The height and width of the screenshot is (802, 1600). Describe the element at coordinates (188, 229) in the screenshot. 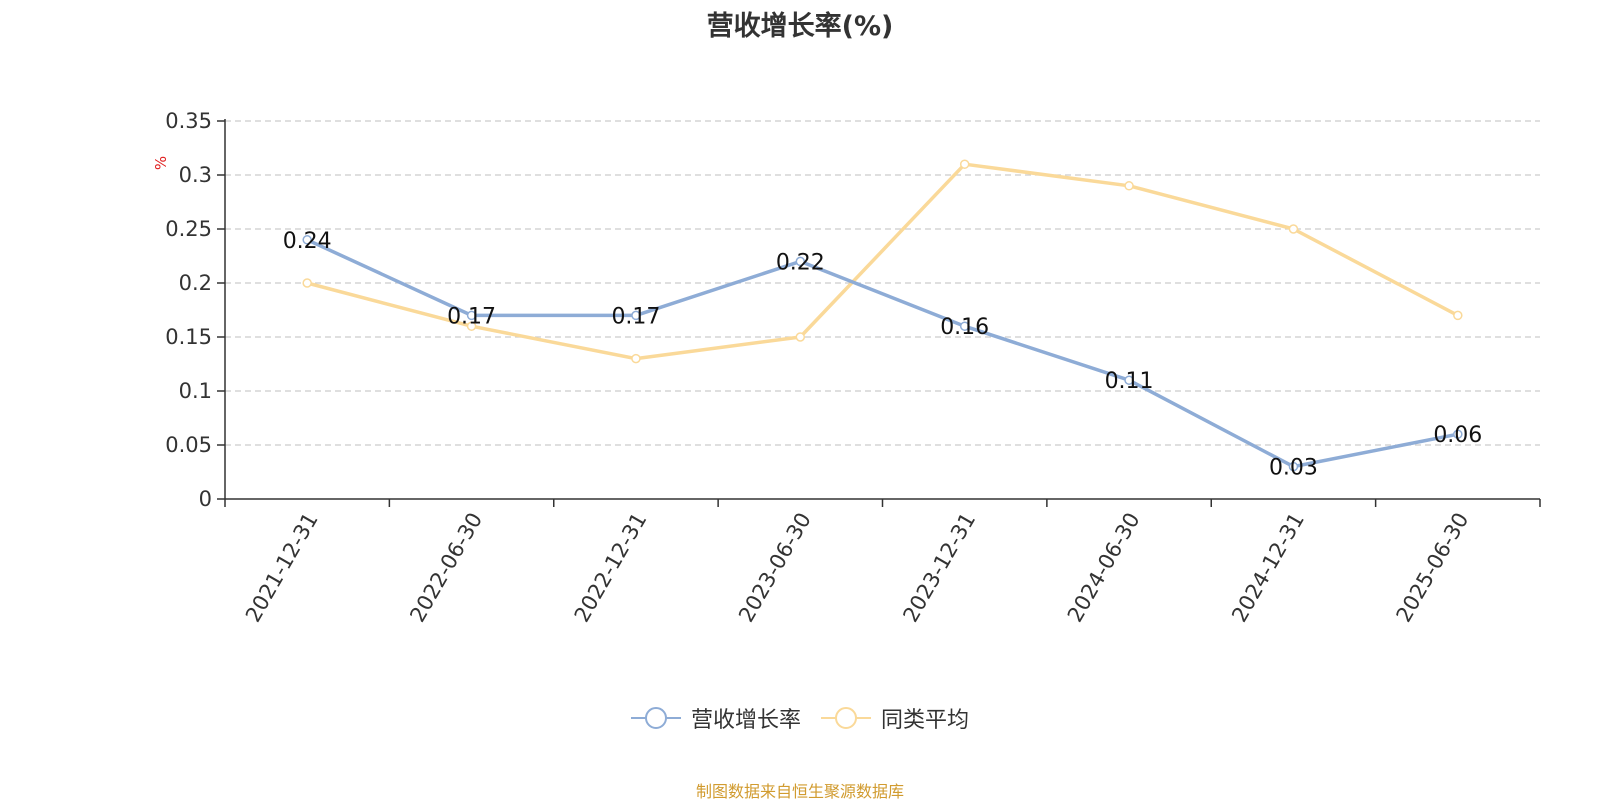

I see `y-tick-label: 0.25` at that location.